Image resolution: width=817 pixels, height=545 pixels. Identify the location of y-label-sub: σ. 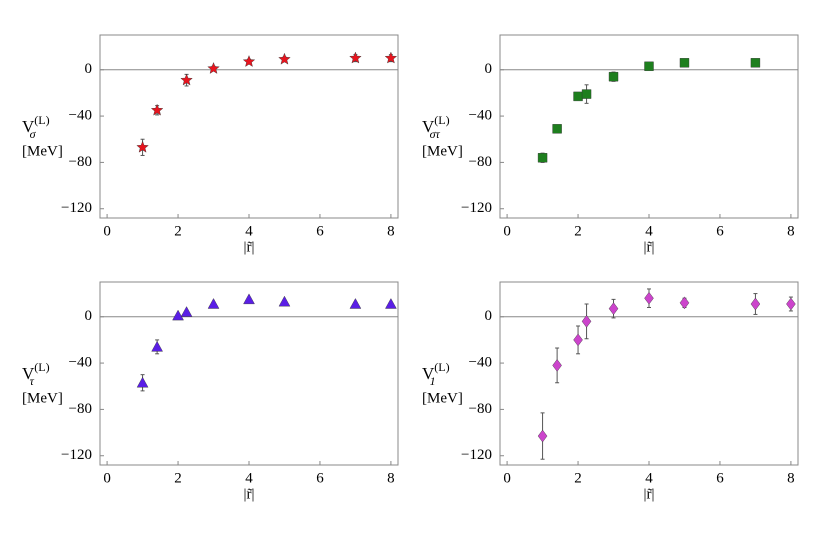
(33, 134).